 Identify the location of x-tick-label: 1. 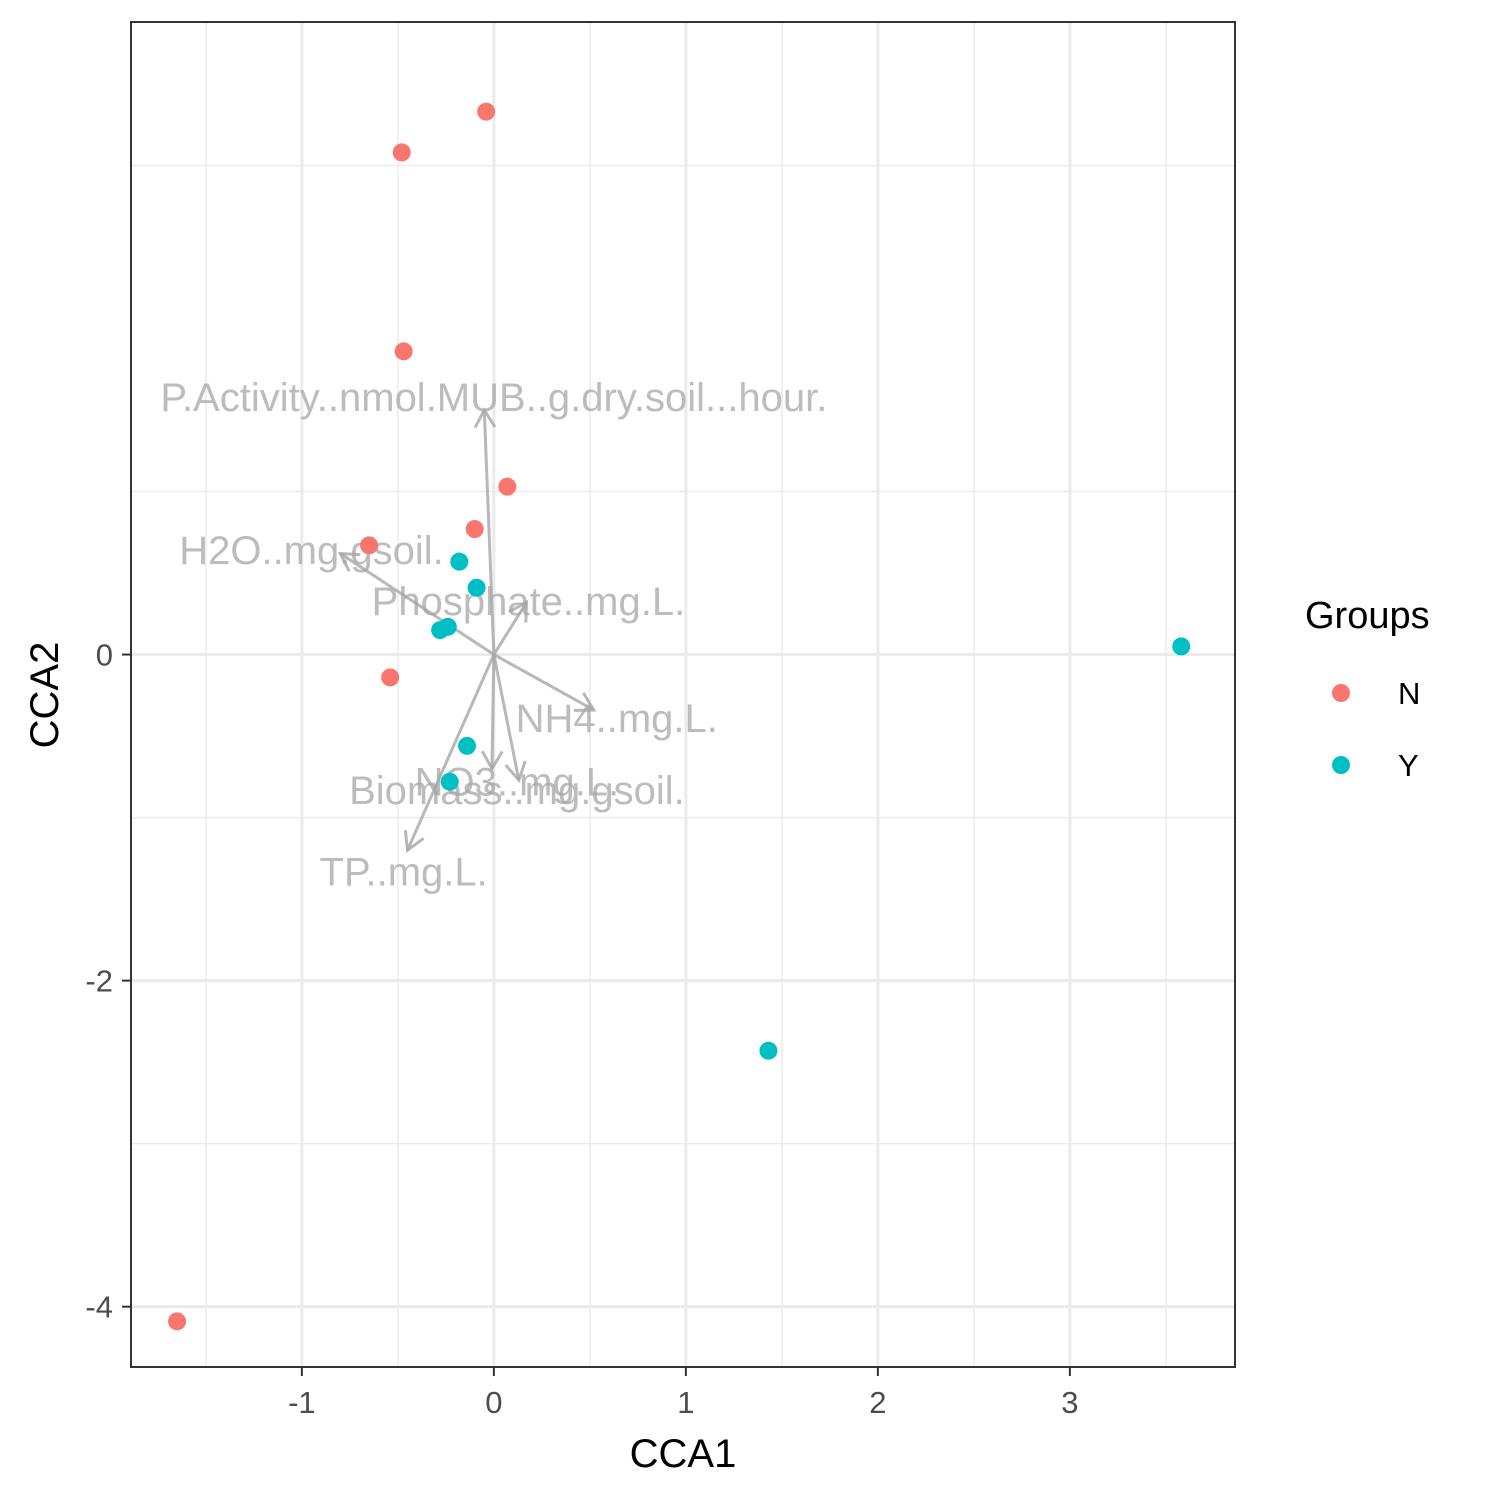
(685, 1402).